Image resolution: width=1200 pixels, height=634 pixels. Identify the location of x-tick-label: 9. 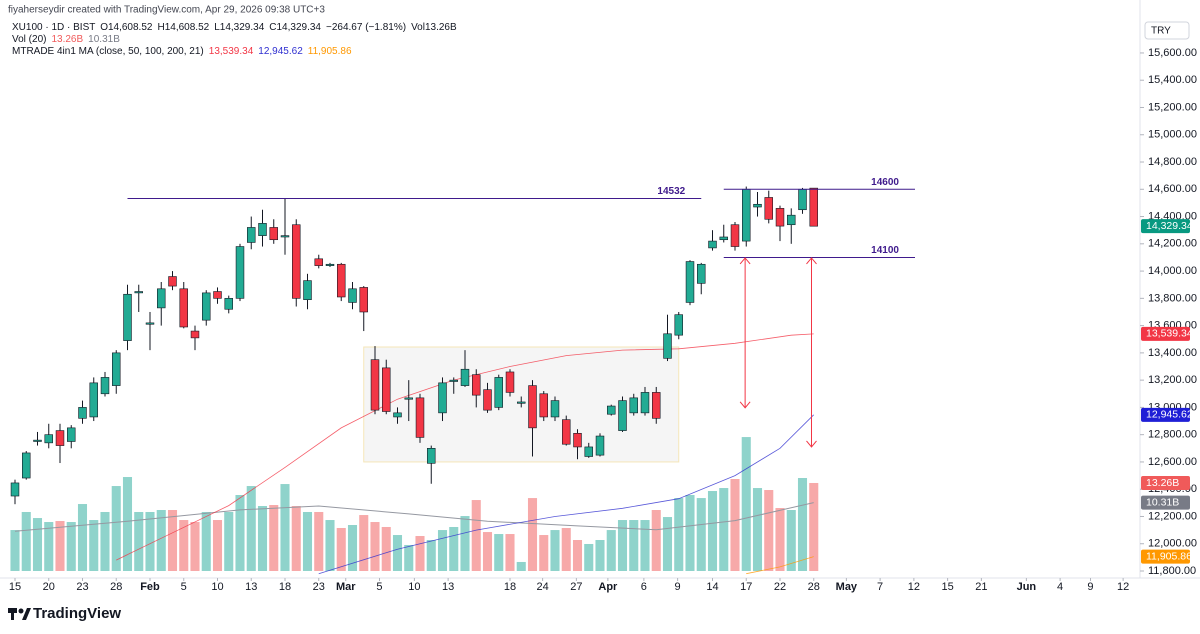
(1090, 587).